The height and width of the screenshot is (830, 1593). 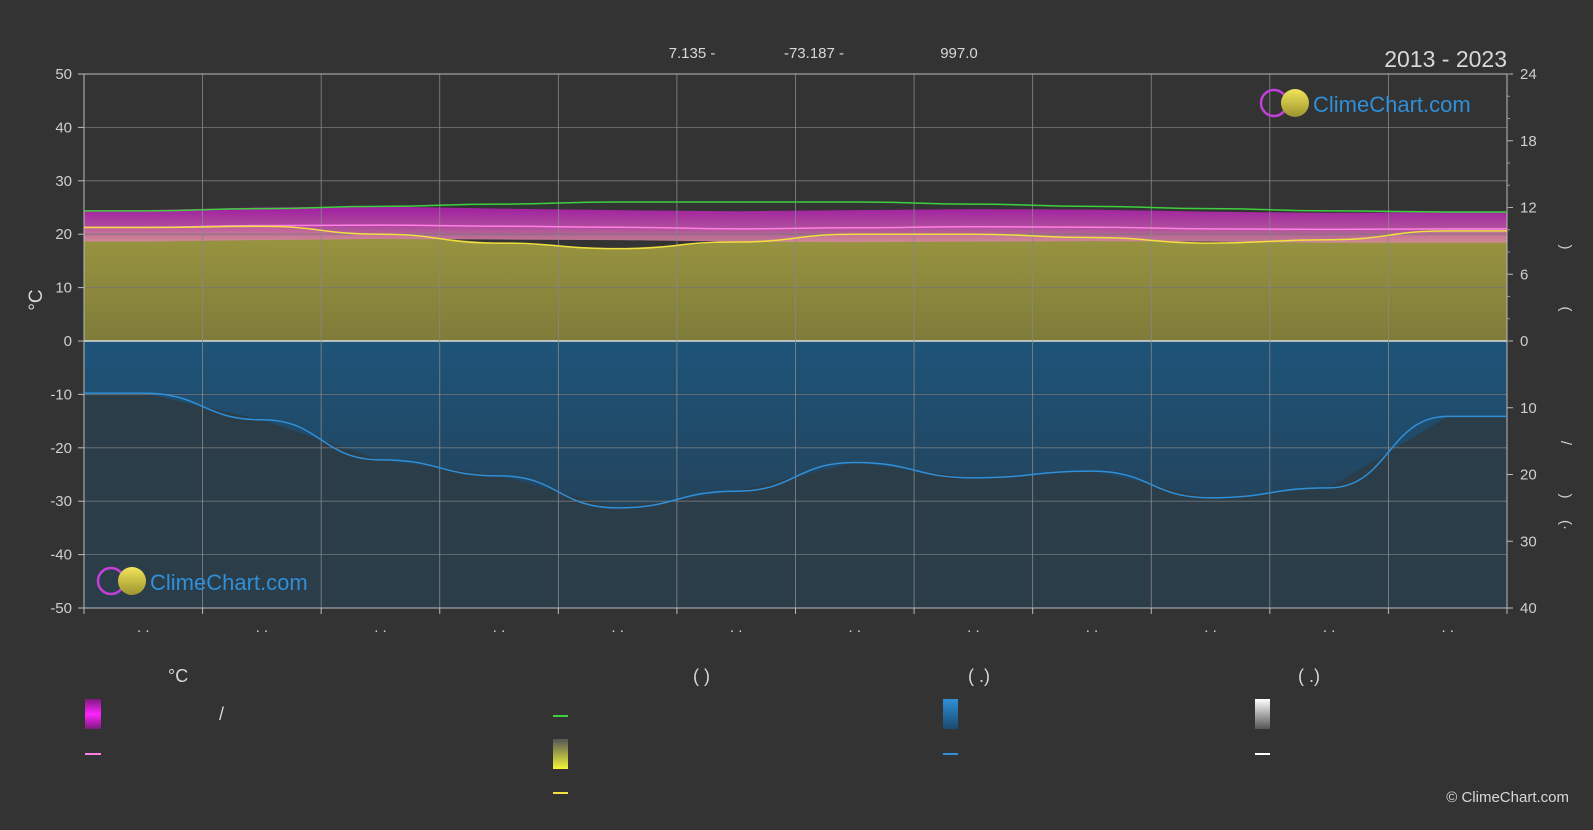 I want to click on right-axis-mark-4: ), so click(x=1565, y=496).